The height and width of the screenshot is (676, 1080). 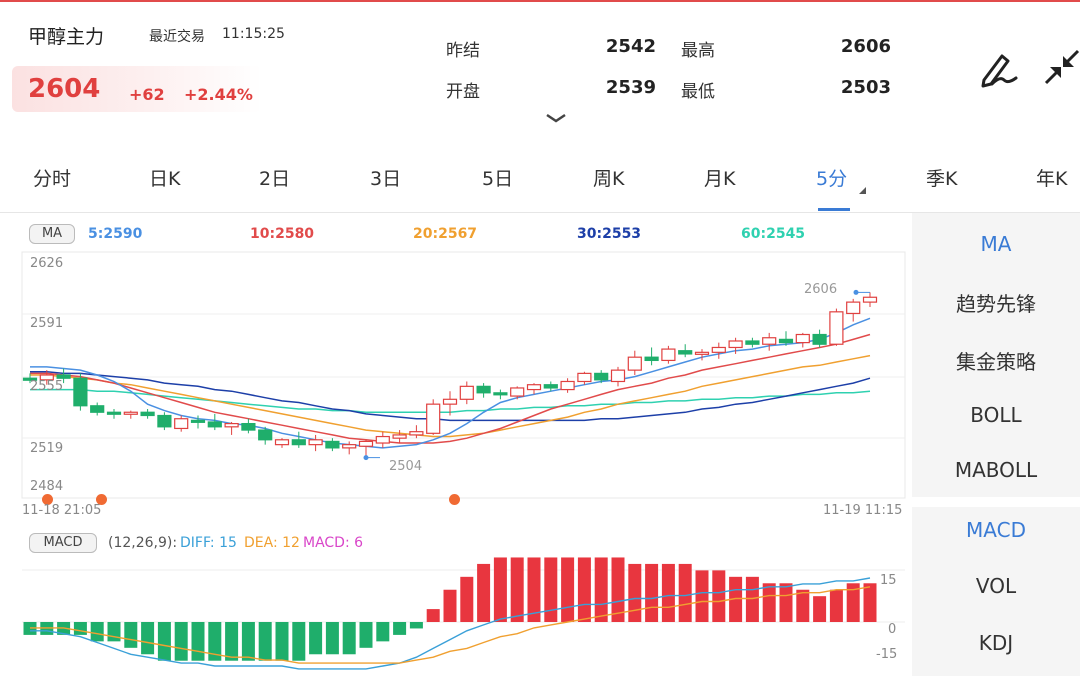 I want to click on indicator-maboll: MABOLL, so click(x=996, y=470).